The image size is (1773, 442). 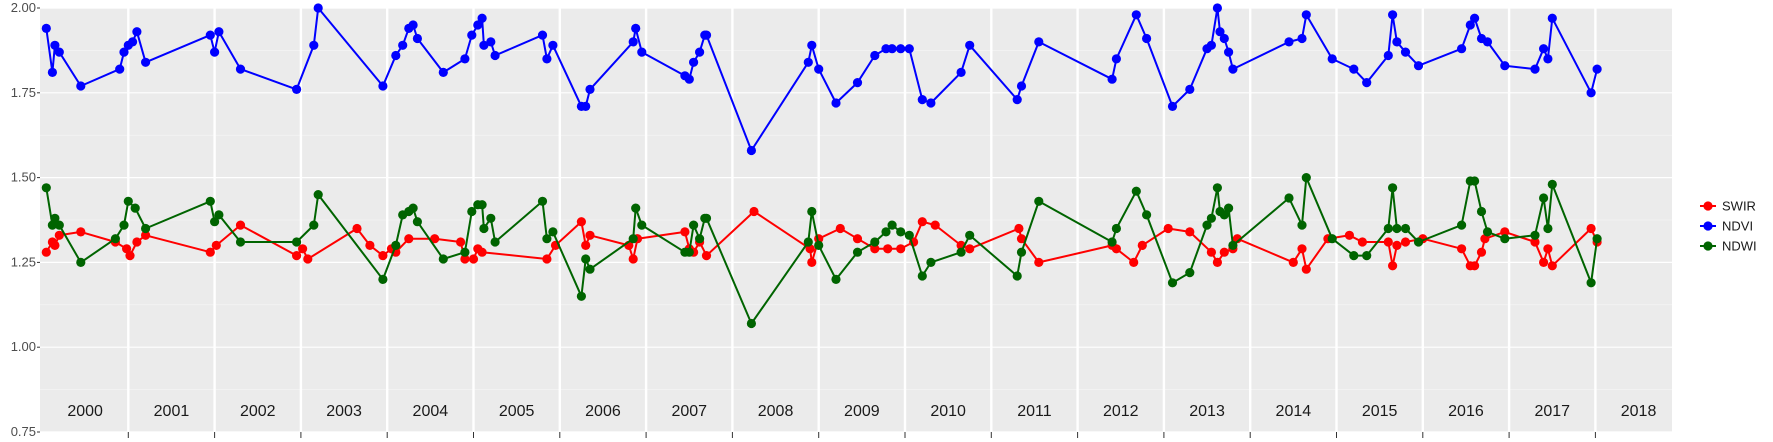 What do you see at coordinates (344, 411) in the screenshot?
I see `year-label: 2003` at bounding box center [344, 411].